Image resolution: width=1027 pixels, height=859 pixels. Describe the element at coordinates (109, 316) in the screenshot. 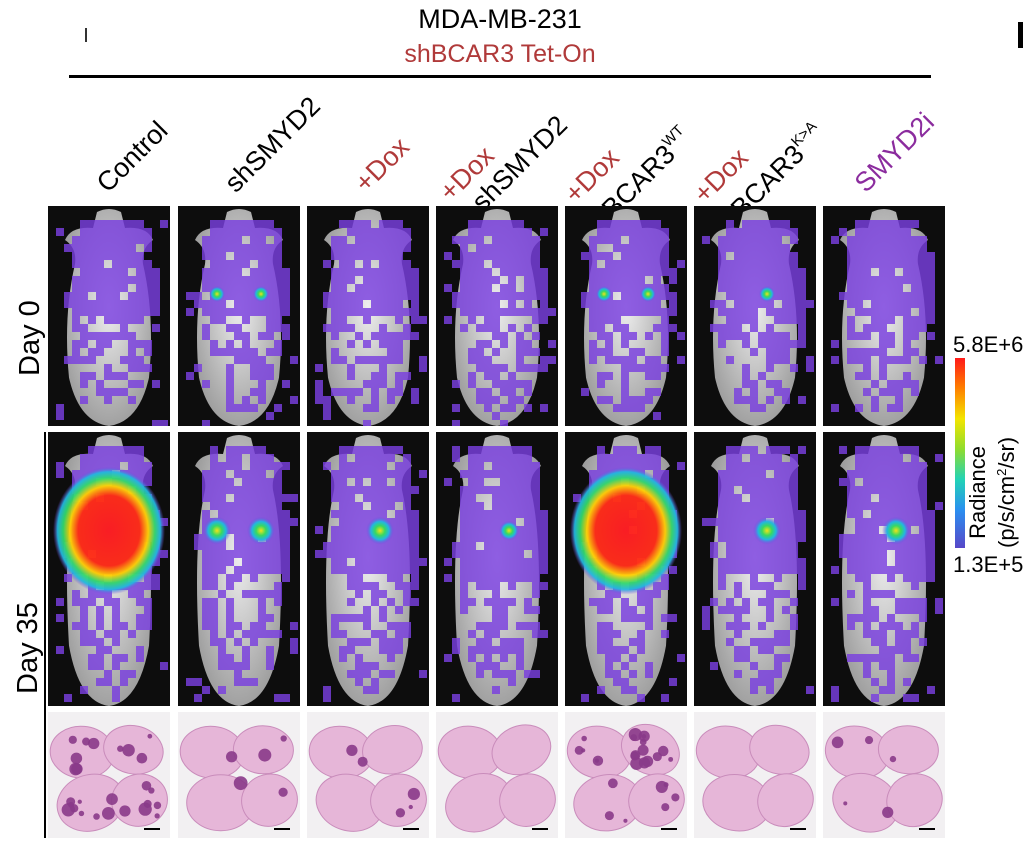

I see `image-day0-control` at that location.